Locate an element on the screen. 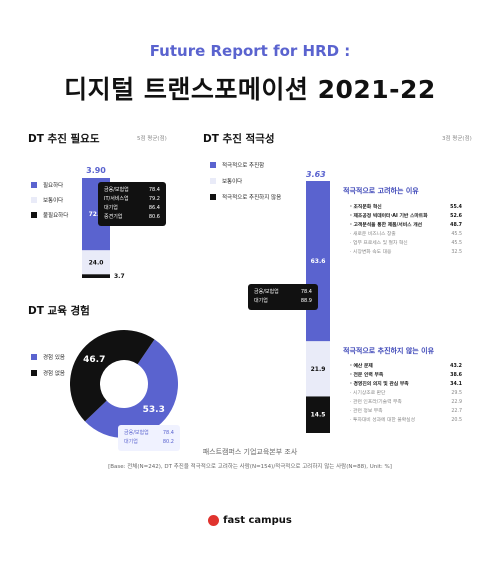 This screenshot has height=568, width=500. reason-item: · 투자대비 성과에 대한 불확실성 20.5 is located at coordinates (406, 420).